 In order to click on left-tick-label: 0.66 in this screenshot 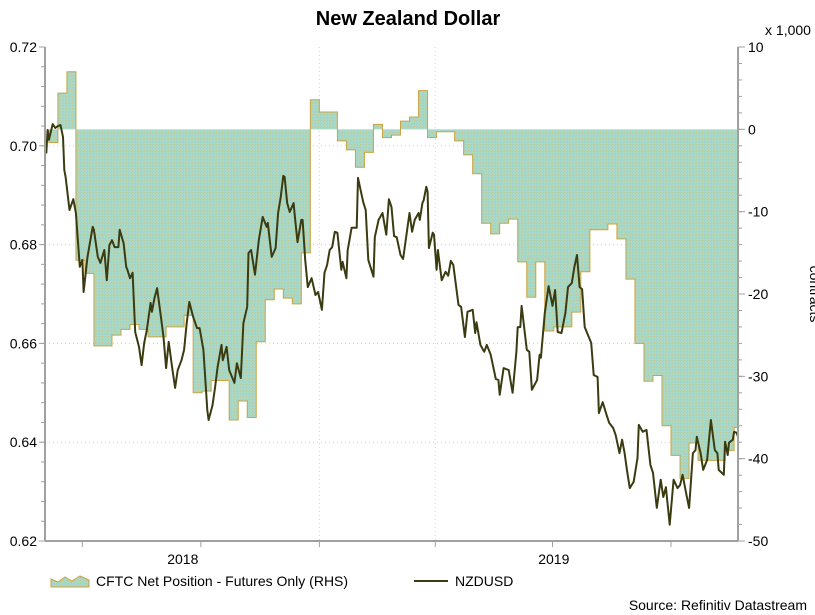, I will do `click(23, 343)`.